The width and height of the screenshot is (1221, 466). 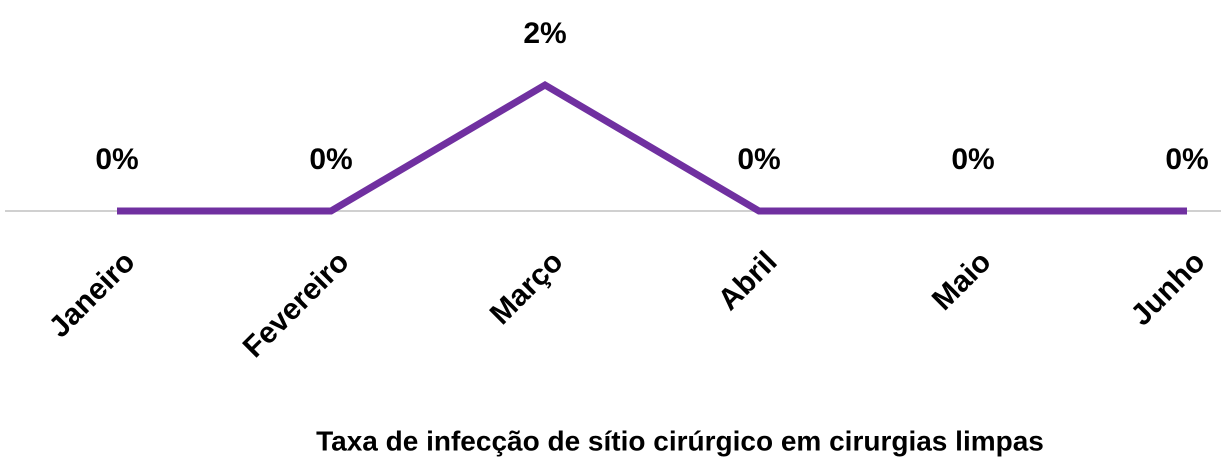 I want to click on x-tick-label: Junho, so click(x=1168, y=288).